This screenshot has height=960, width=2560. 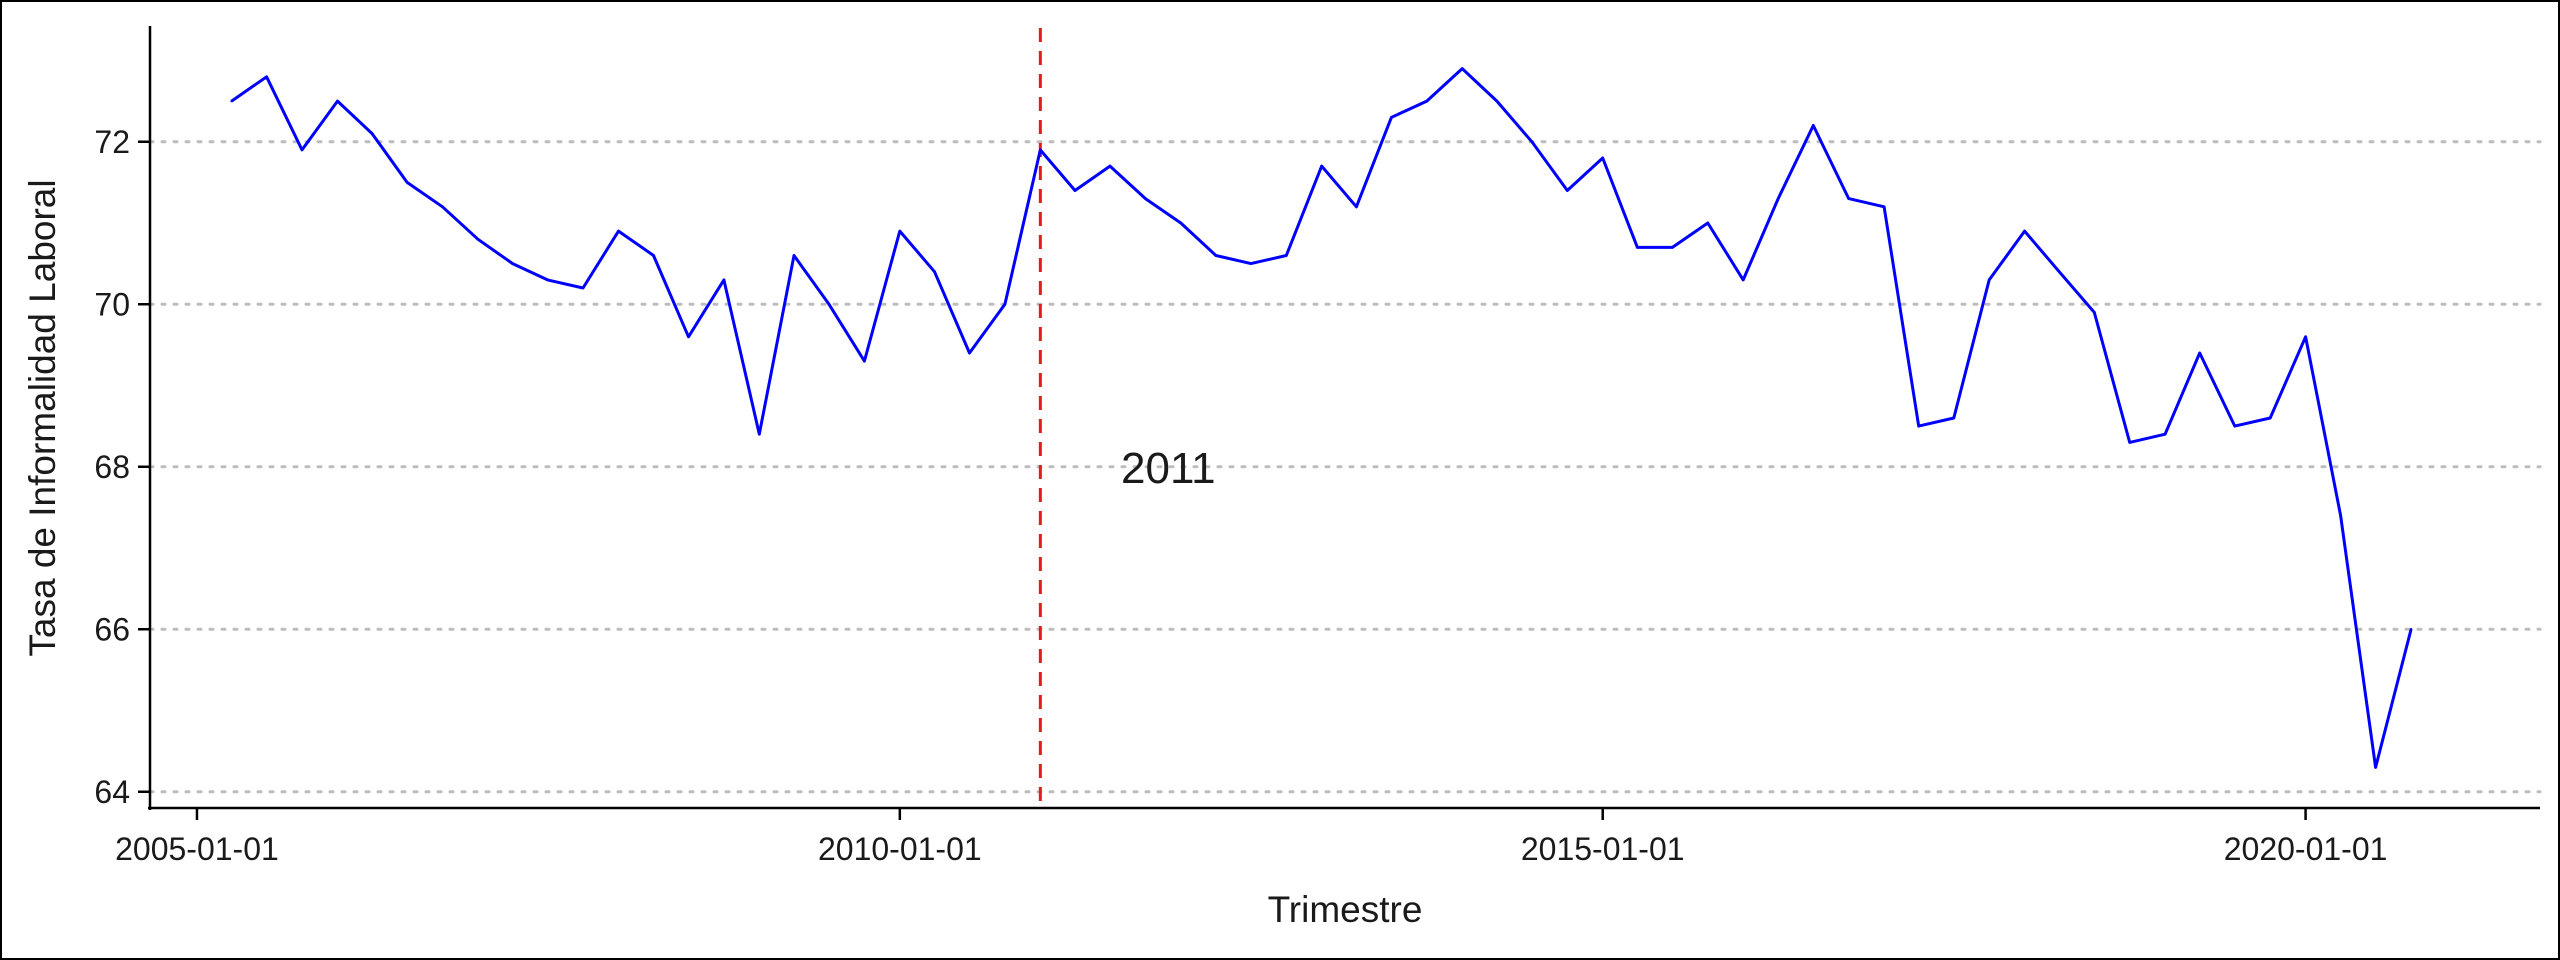 What do you see at coordinates (1168, 468) in the screenshot?
I see `reference-line-label: 2011` at bounding box center [1168, 468].